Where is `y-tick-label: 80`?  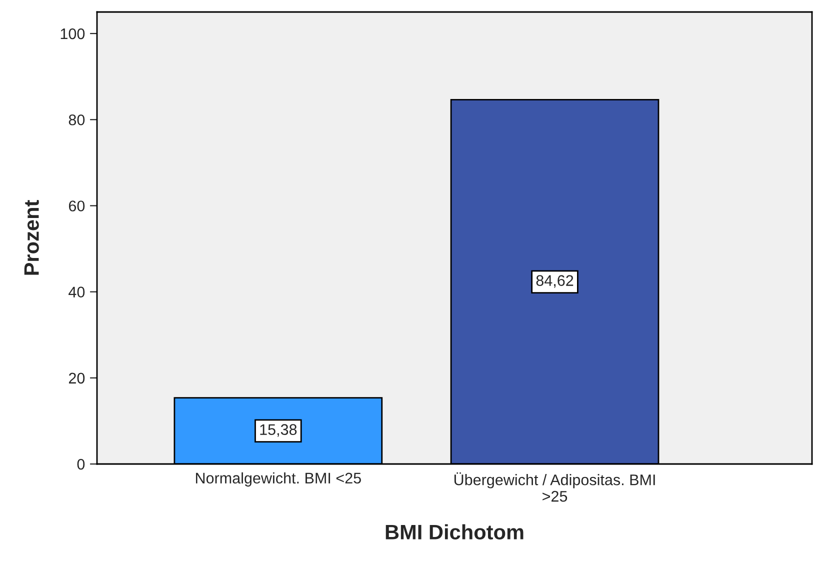 y-tick-label: 80 is located at coordinates (76, 120).